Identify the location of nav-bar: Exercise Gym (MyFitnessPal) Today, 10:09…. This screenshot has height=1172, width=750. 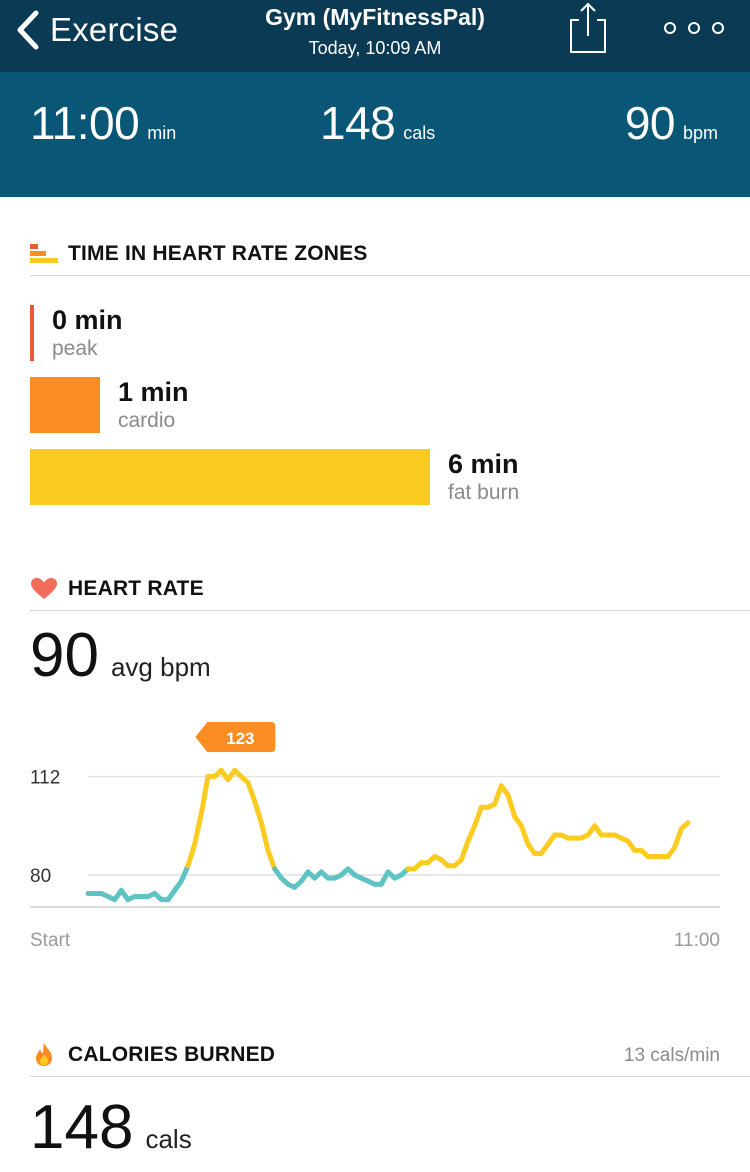
(375, 36).